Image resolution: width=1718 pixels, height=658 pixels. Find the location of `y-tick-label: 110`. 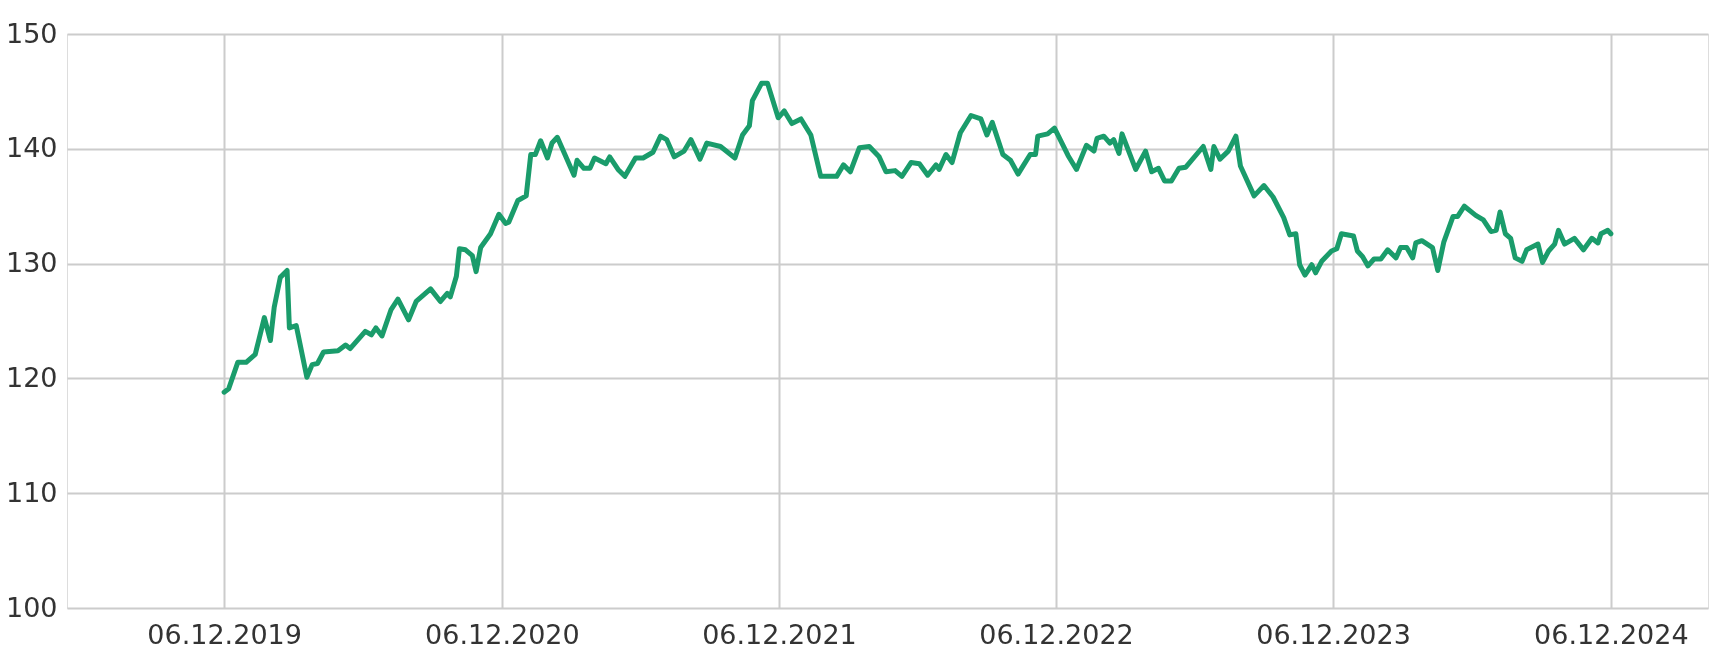

y-tick-label: 110 is located at coordinates (31, 492).